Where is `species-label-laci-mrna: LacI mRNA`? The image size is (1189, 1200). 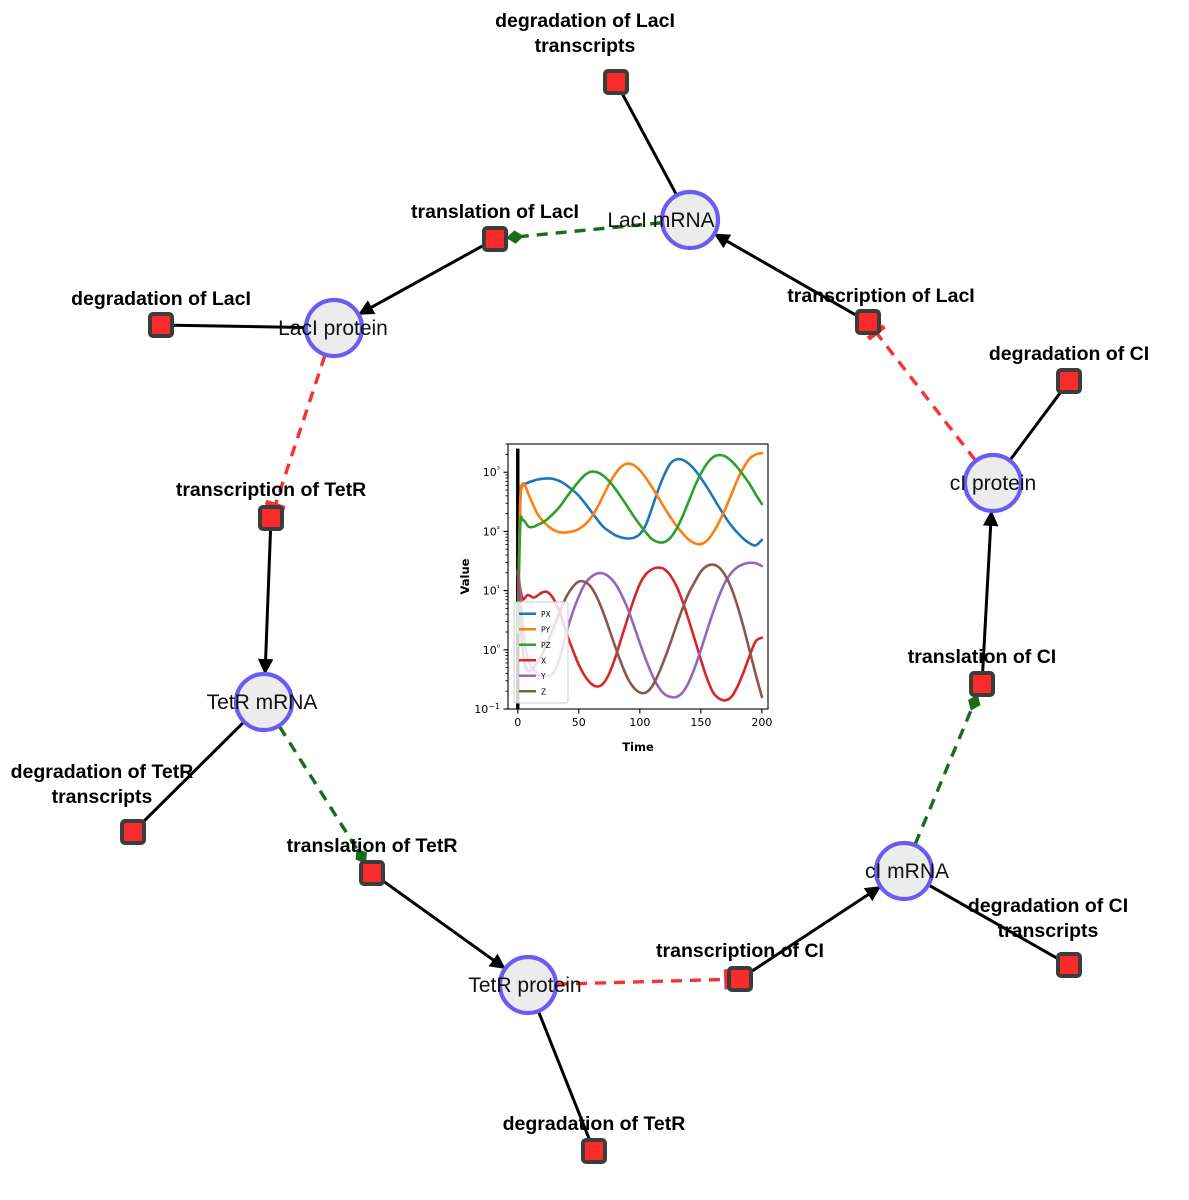 species-label-laci-mrna: LacI mRNA is located at coordinates (660, 220).